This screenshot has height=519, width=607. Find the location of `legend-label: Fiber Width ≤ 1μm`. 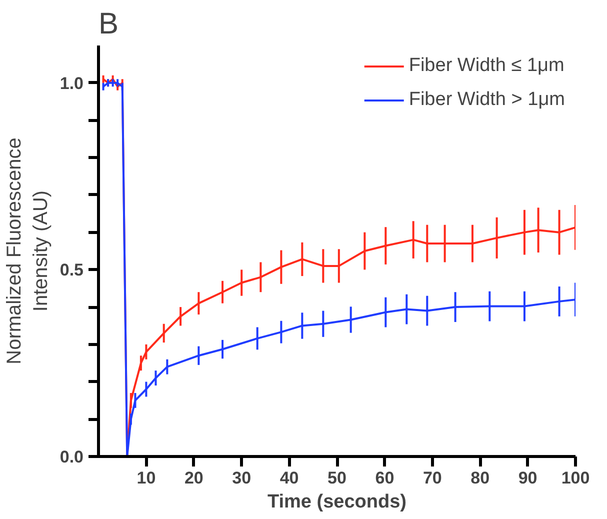

legend-label: Fiber Width ≤ 1μm is located at coordinates (486, 66).